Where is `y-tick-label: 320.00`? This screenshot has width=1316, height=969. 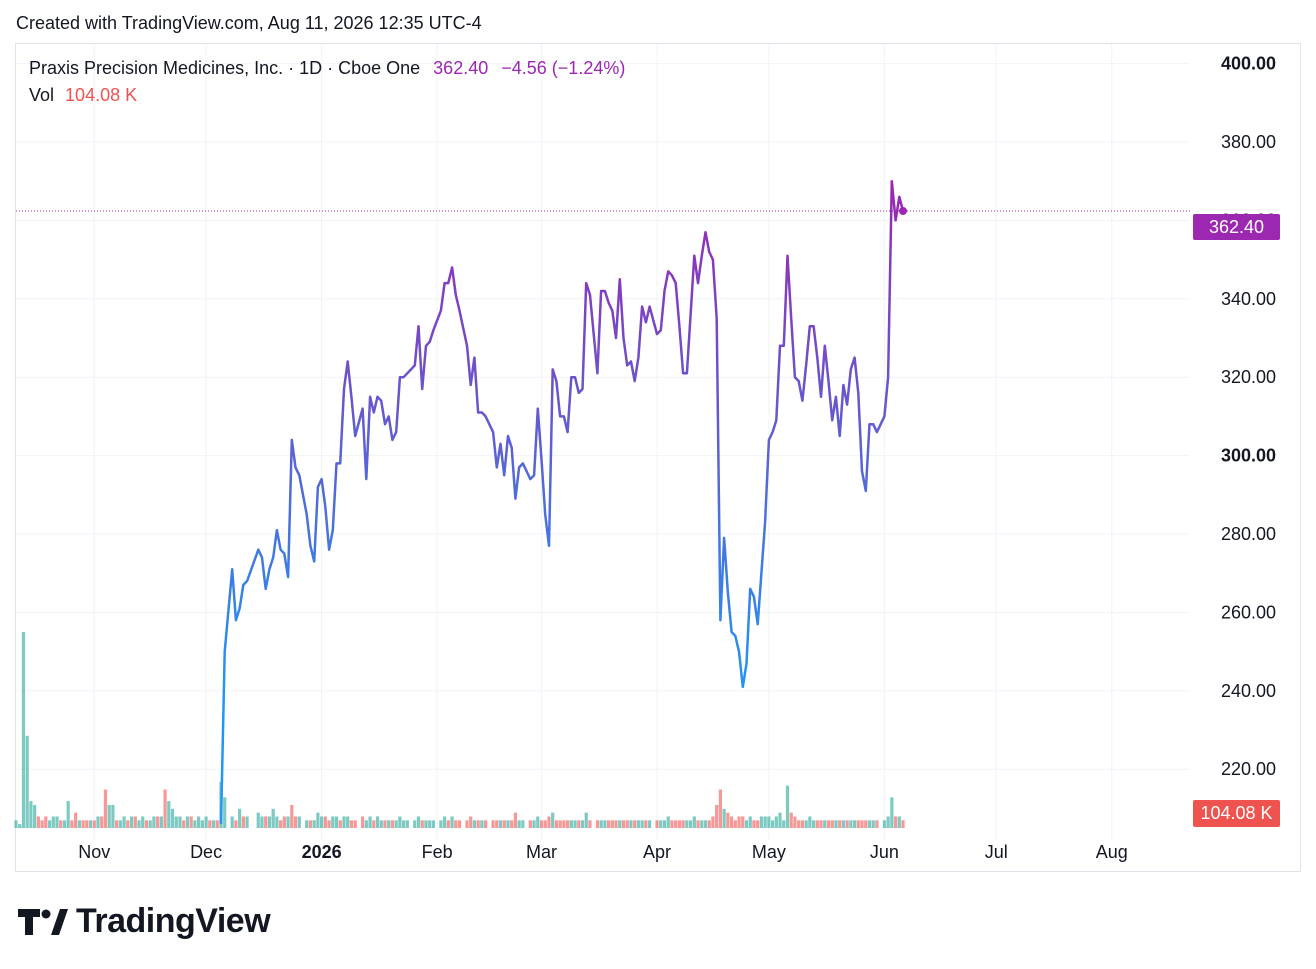
y-tick-label: 320.00 is located at coordinates (1248, 377).